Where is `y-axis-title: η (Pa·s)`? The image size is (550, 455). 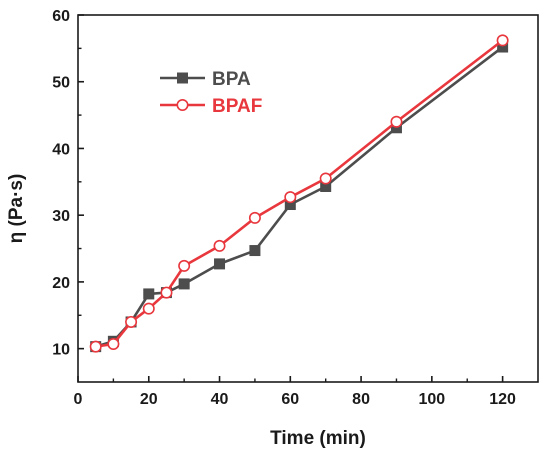 y-axis-title: η (Pa·s) is located at coordinates (16, 209).